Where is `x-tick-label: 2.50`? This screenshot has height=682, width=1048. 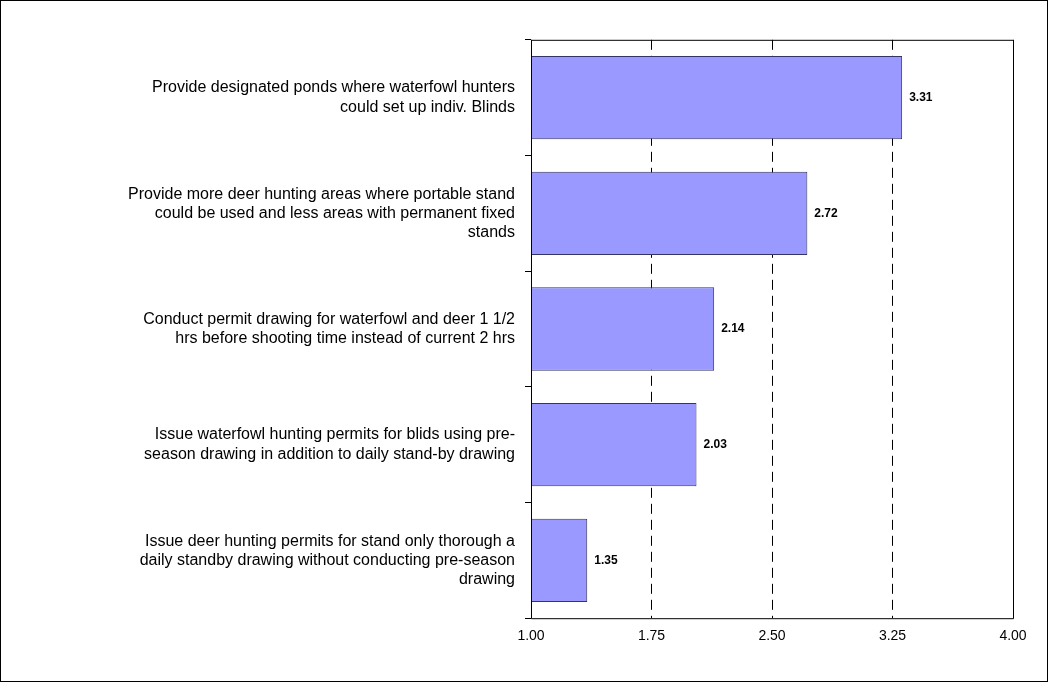 x-tick-label: 2.50 is located at coordinates (772, 635).